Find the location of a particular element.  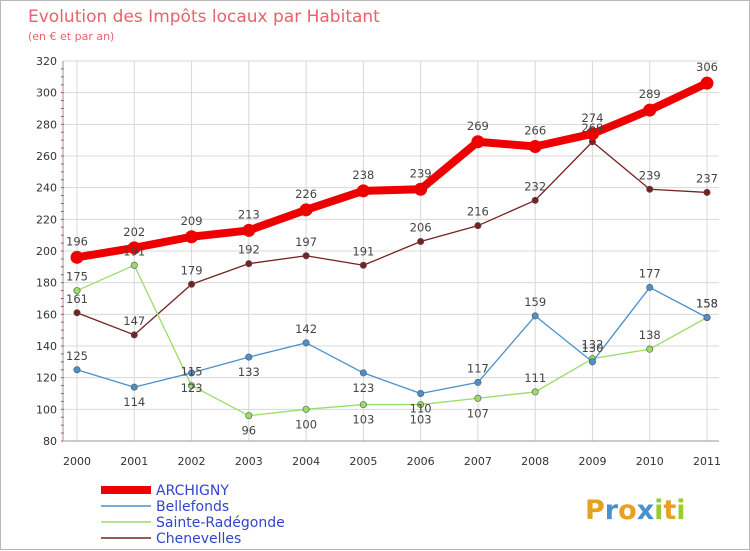

x-tick-label: 2003 is located at coordinates (249, 461).